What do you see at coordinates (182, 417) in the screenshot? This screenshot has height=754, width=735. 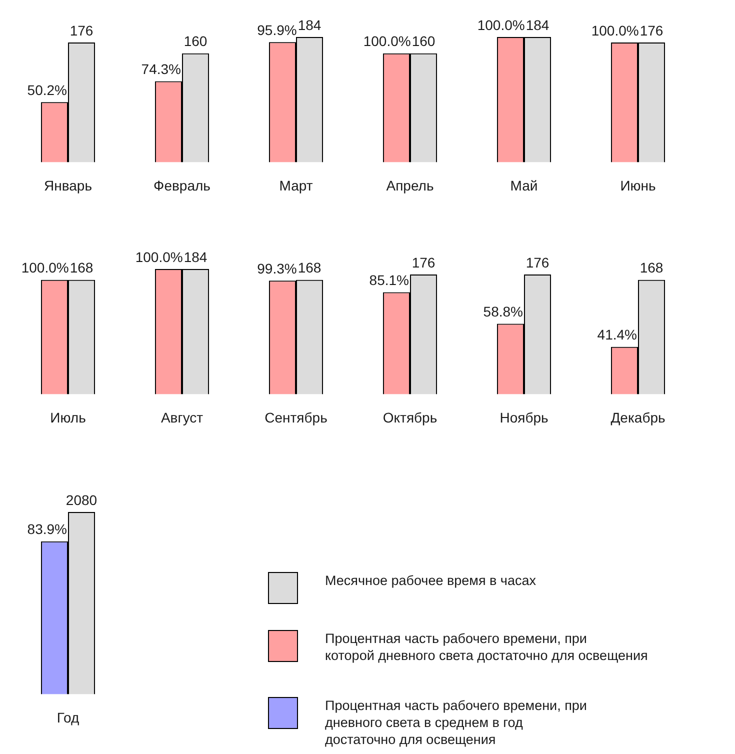 I see `x-tick-label: Август` at bounding box center [182, 417].